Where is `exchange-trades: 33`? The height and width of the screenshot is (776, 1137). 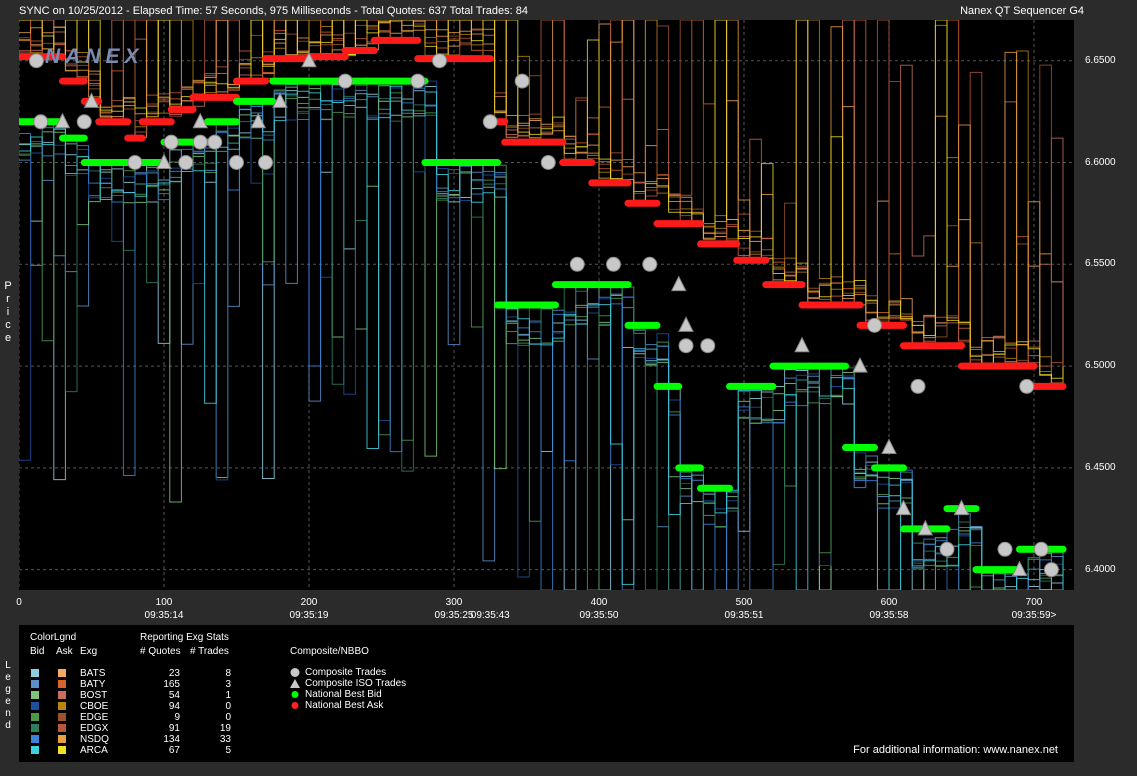
exchange-trades: 33 is located at coordinates (225, 739).